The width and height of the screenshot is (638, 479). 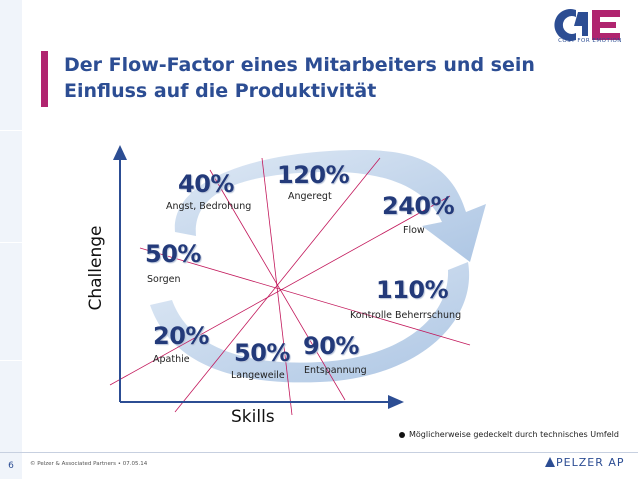 What do you see at coordinates (310, 322) in the screenshot?
I see `cycle-arrow-lower` at bounding box center [310, 322].